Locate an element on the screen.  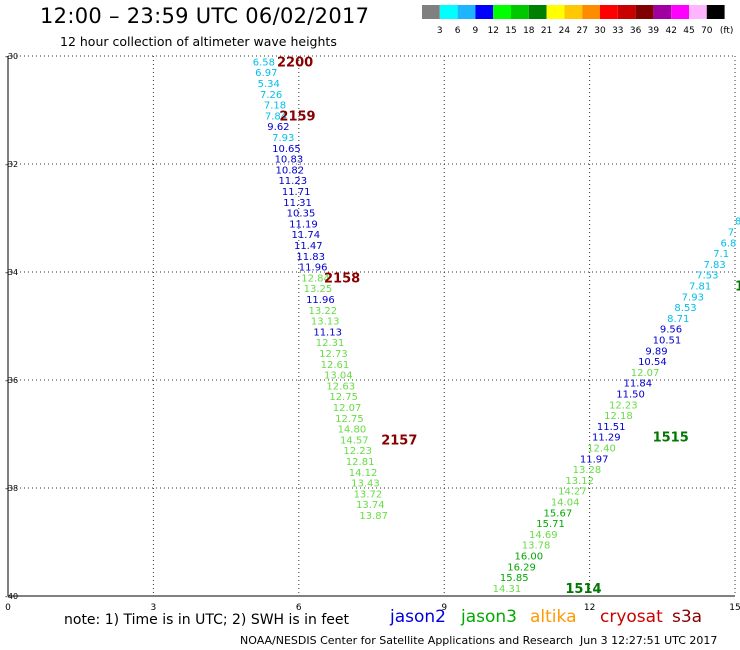
data-point-label: 11.97 is located at coordinates (594, 459).